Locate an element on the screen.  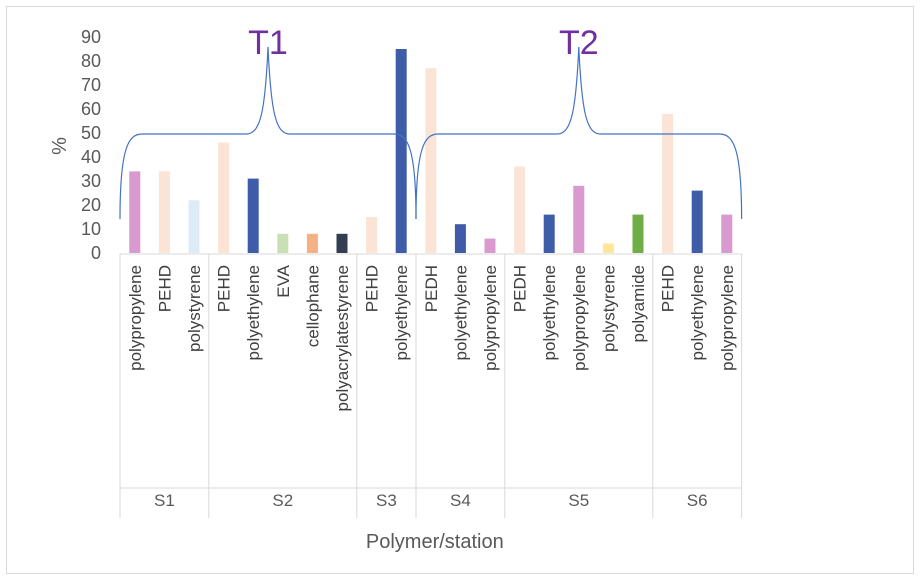
y-axis-title: % is located at coordinates (60, 146).